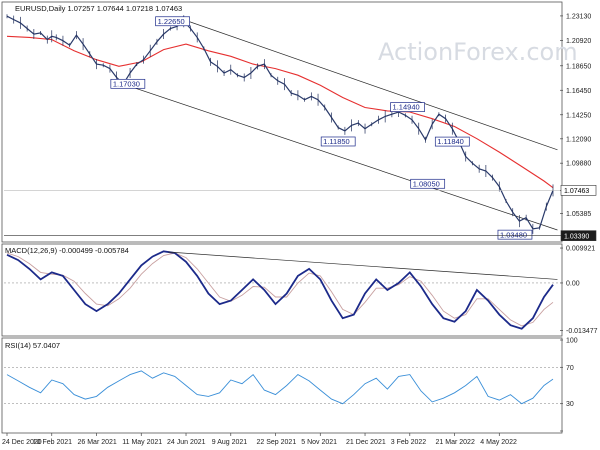 Image resolution: width=600 pixels, height=450 pixels. I want to click on xtick-label: 9 Aug 2021, so click(230, 442).